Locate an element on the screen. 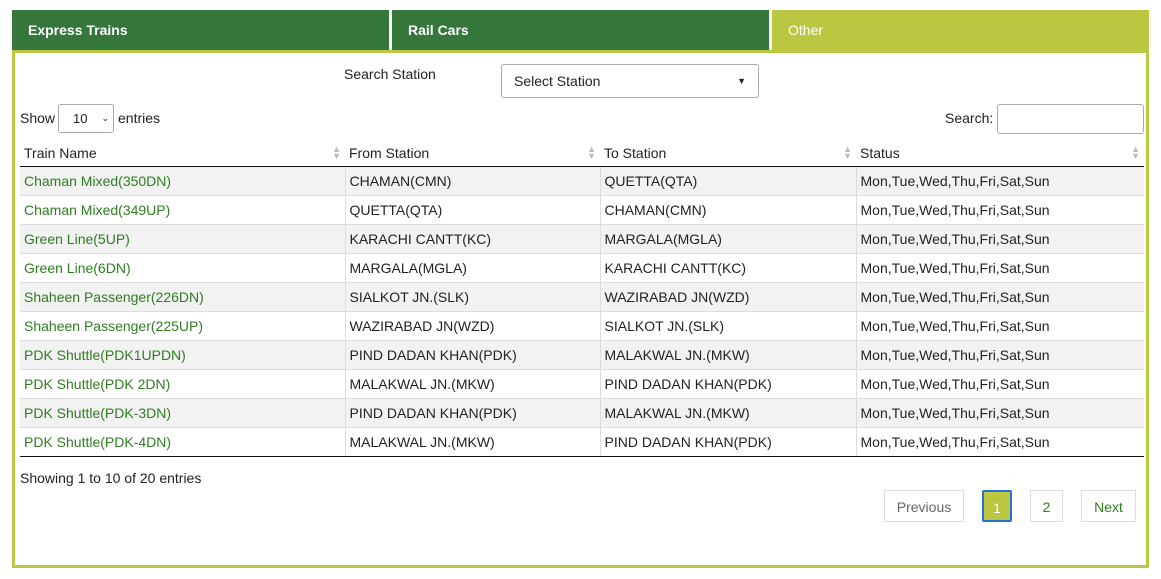 The image size is (1161, 579). column-header-text: Status is located at coordinates (880, 153).